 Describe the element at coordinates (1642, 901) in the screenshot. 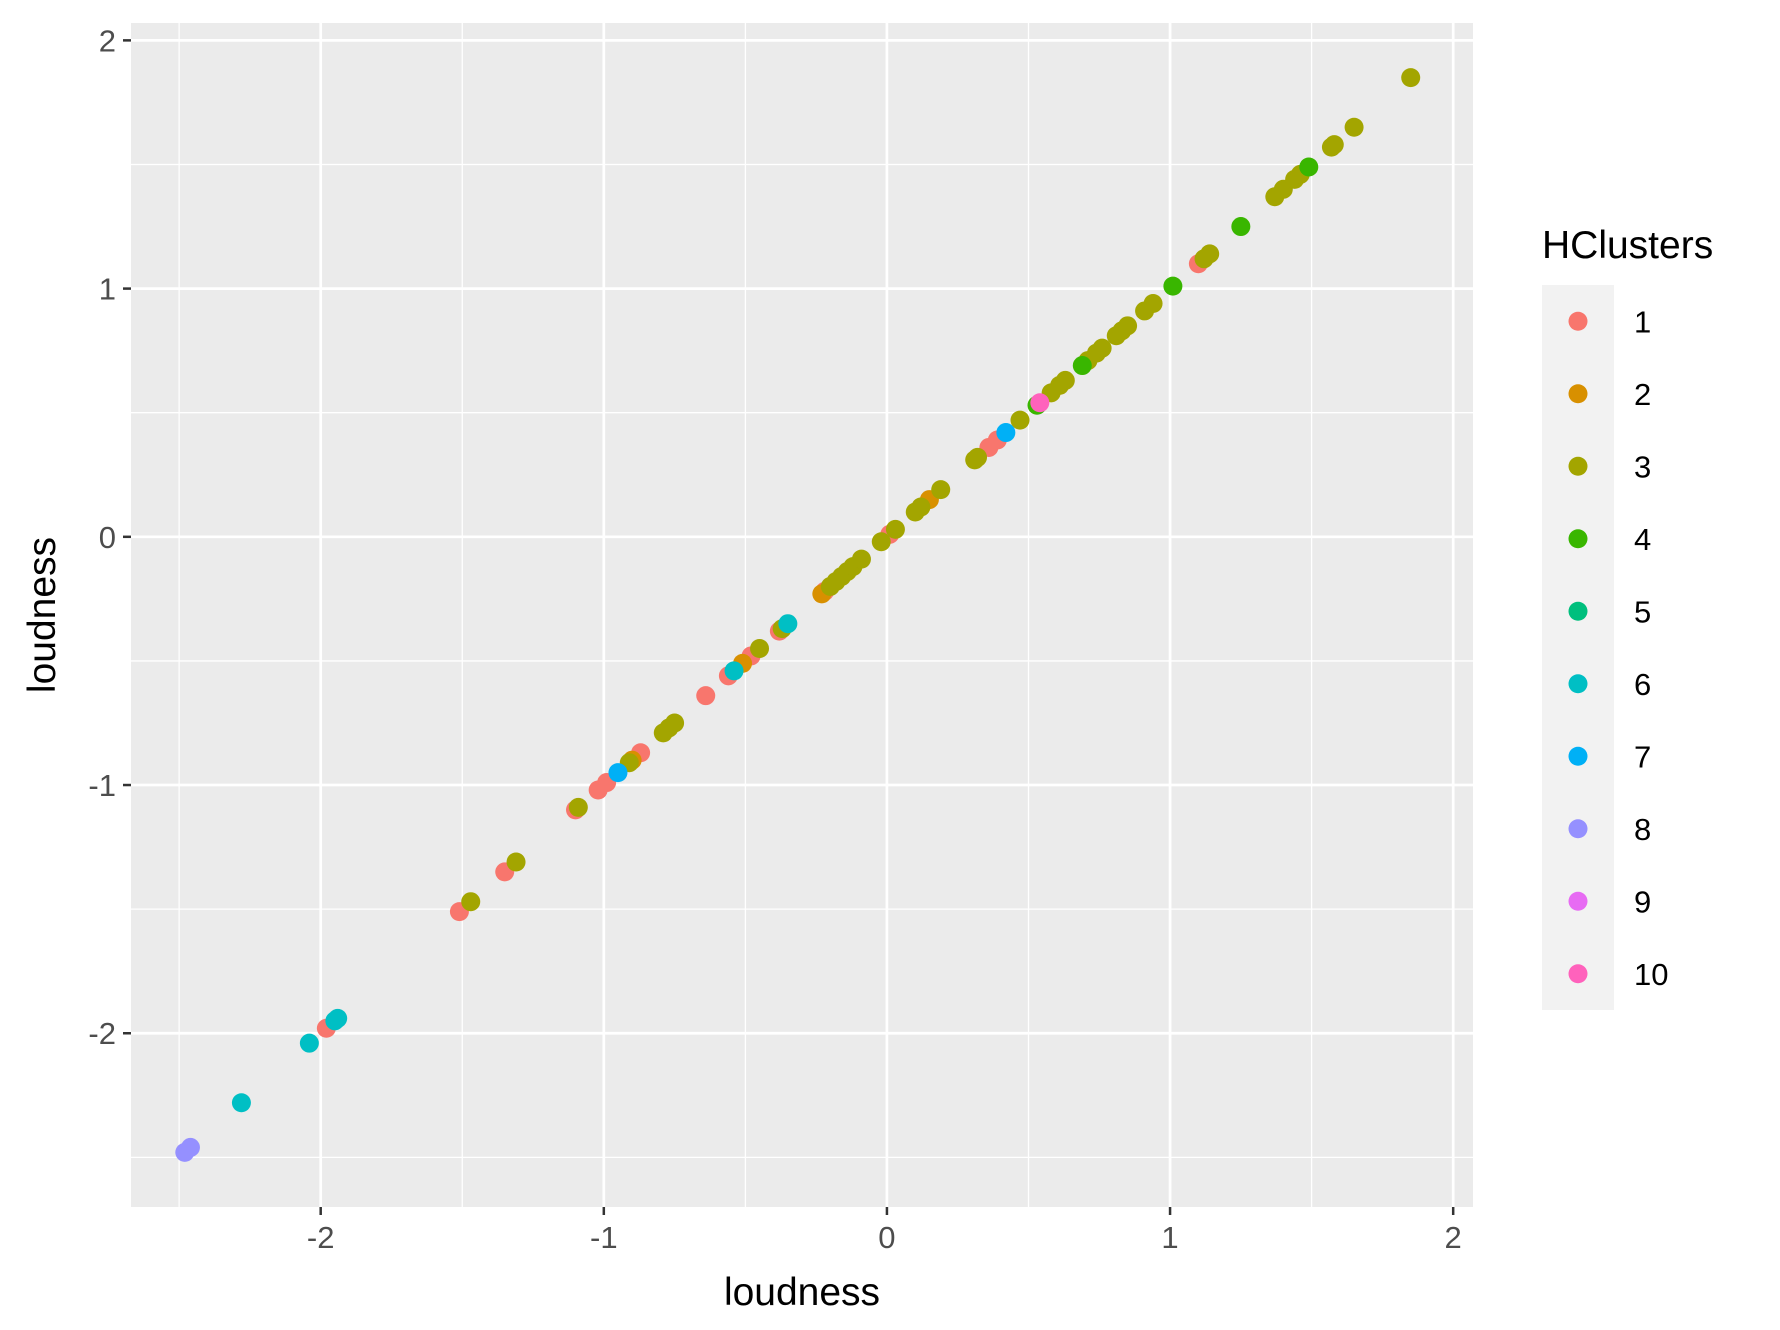

I see `legend-label: 9` at that location.